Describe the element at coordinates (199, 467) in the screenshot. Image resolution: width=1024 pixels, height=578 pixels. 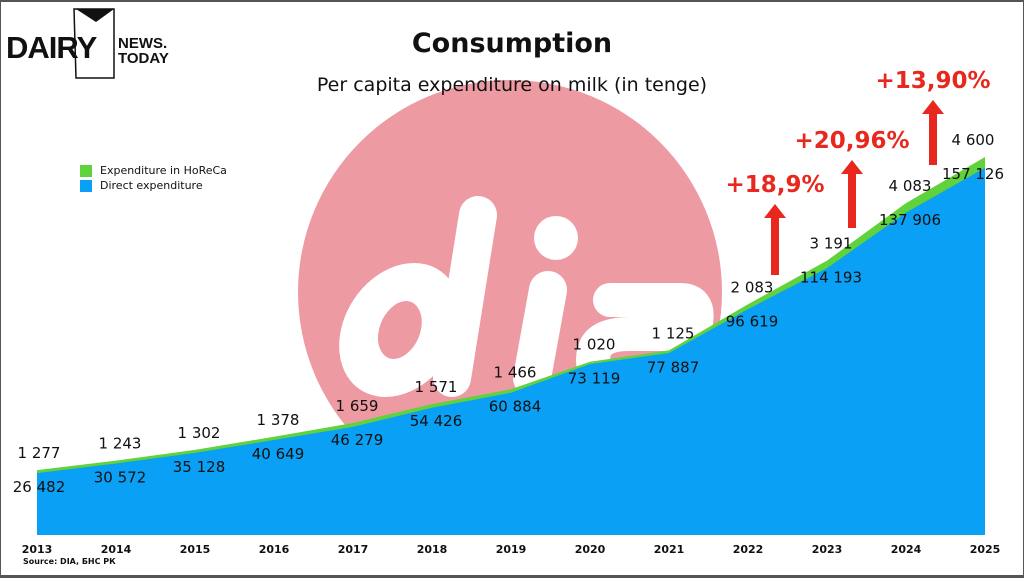
I see `direct-value-label: 35 128` at that location.